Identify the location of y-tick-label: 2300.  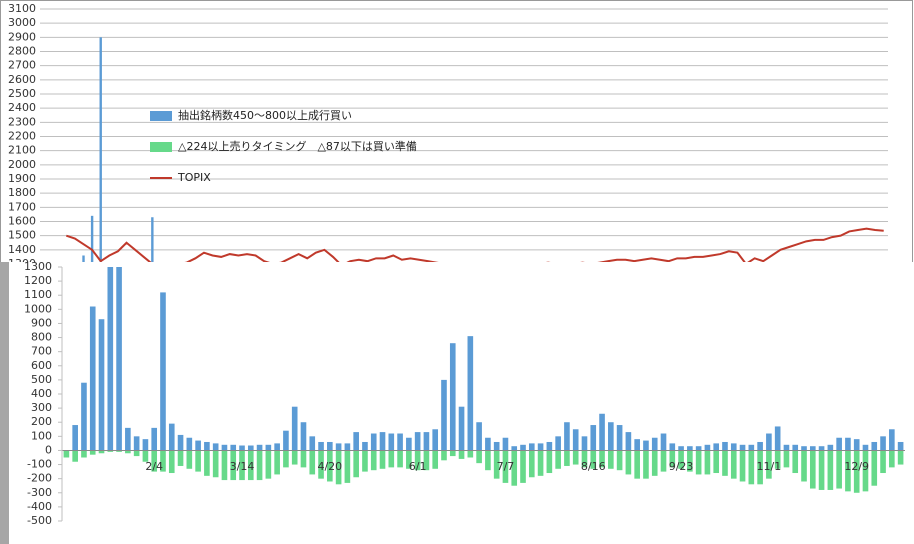
(22, 121).